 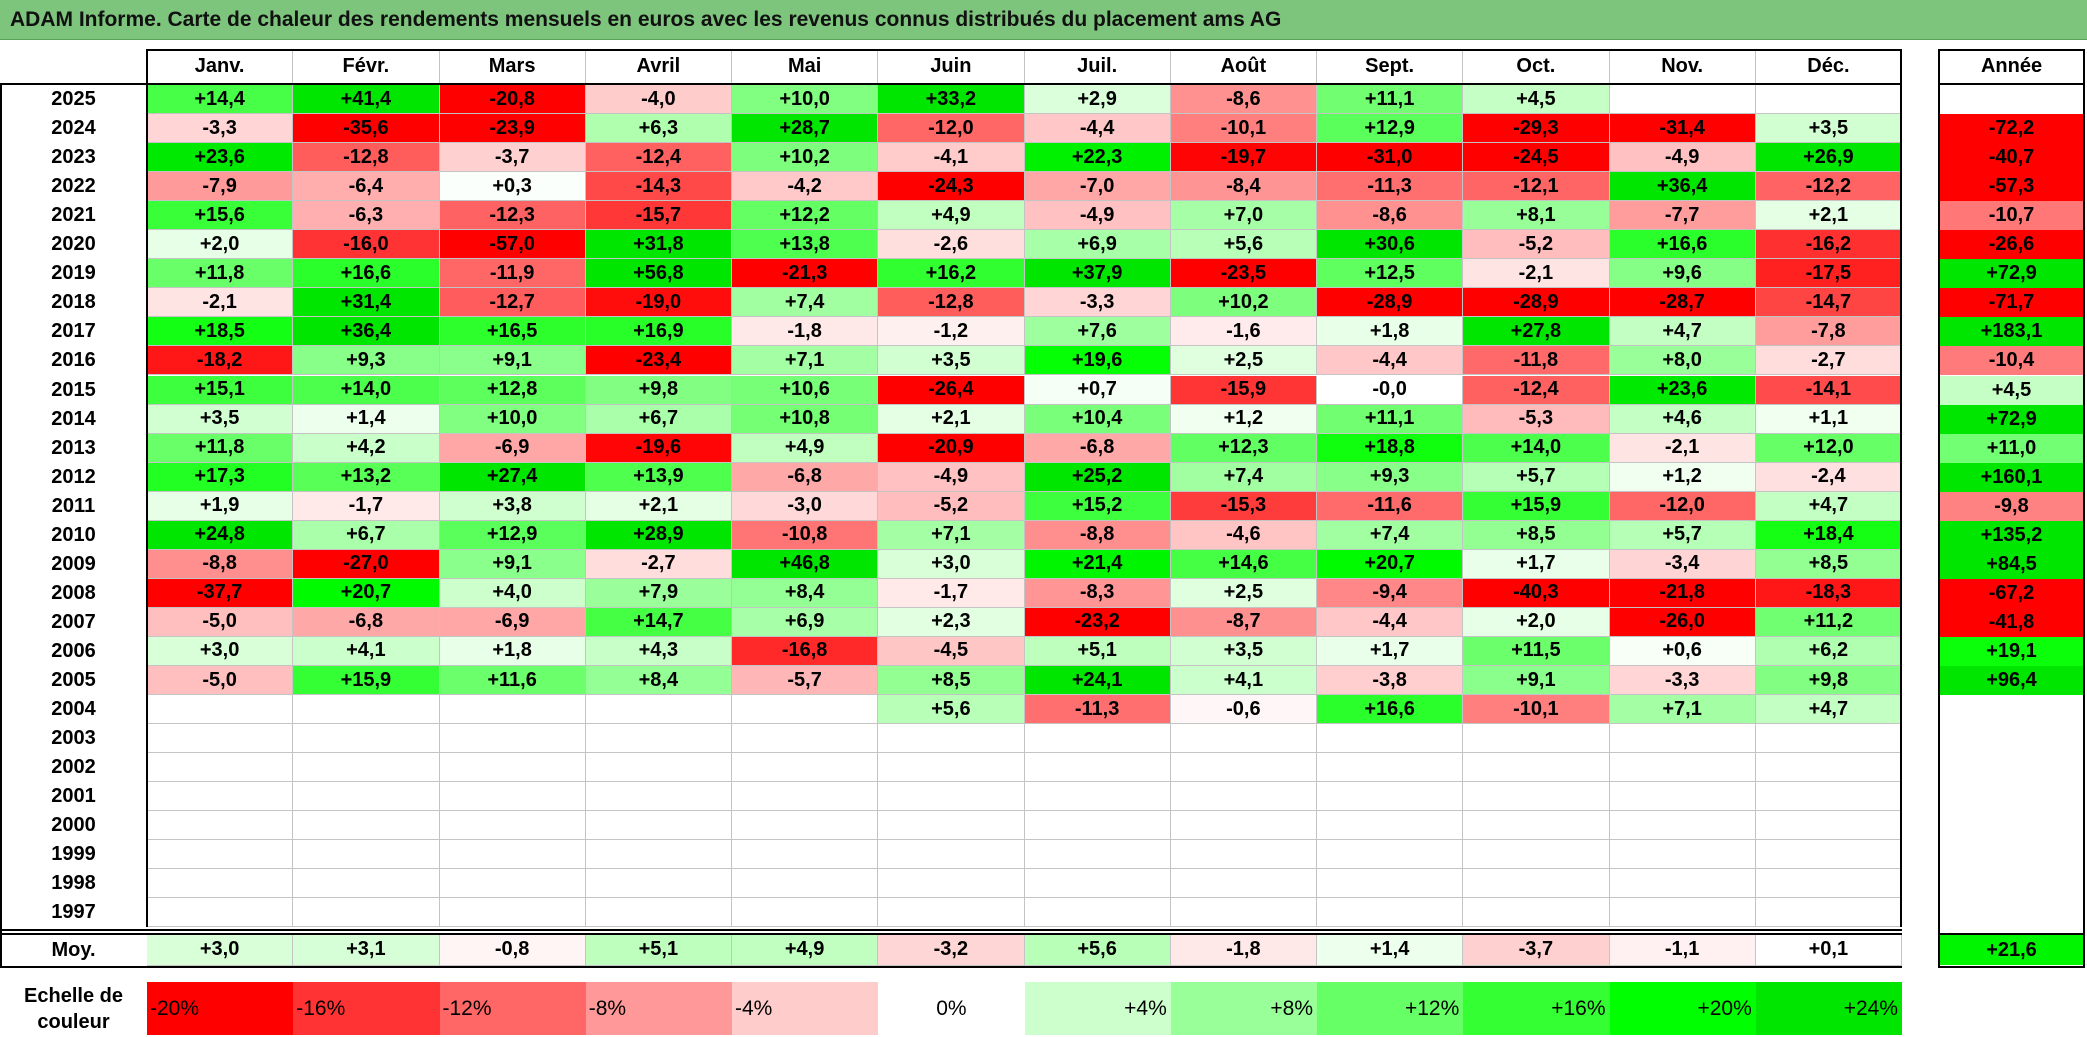 I want to click on heatmap-cell: -2,1, so click(x=1682, y=448).